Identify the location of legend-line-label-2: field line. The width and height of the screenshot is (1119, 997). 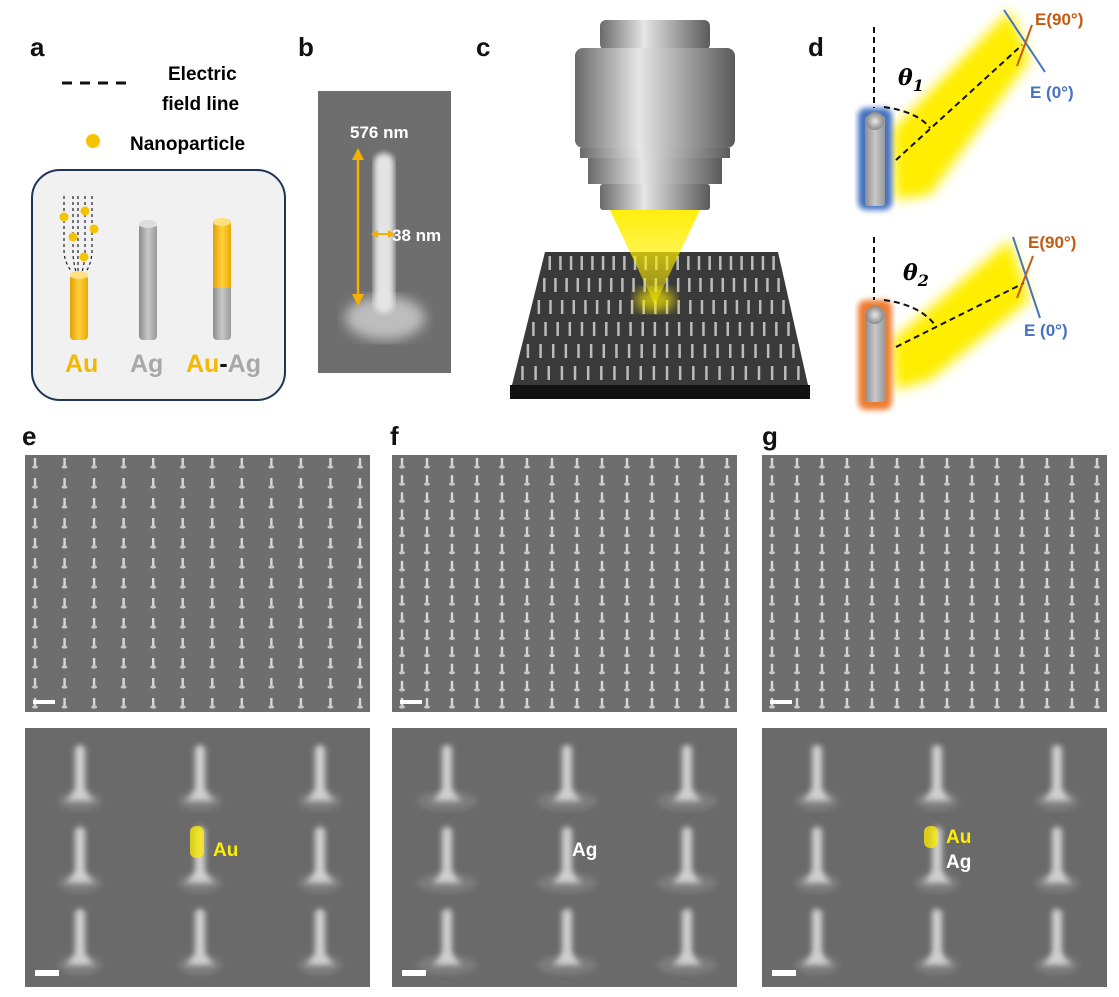
(200, 104).